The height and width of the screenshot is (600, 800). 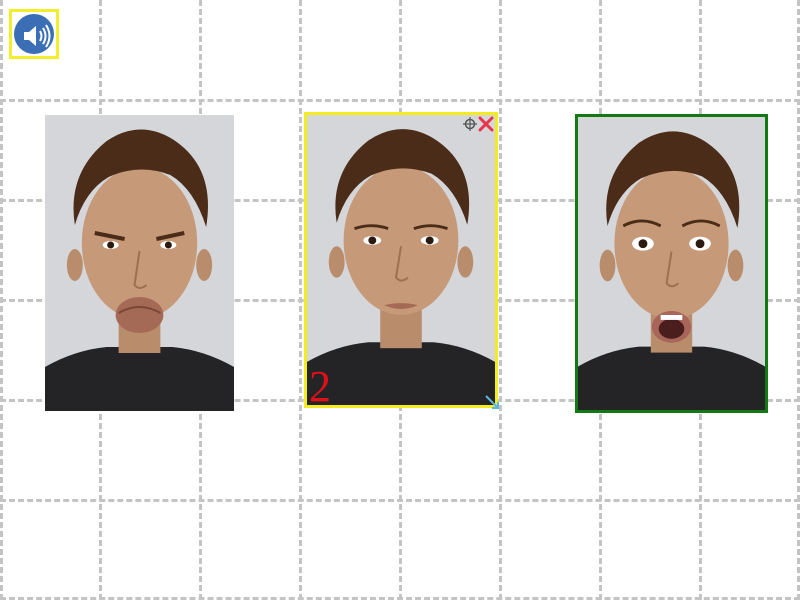 I want to click on rotate-icon, so click(x=470, y=124).